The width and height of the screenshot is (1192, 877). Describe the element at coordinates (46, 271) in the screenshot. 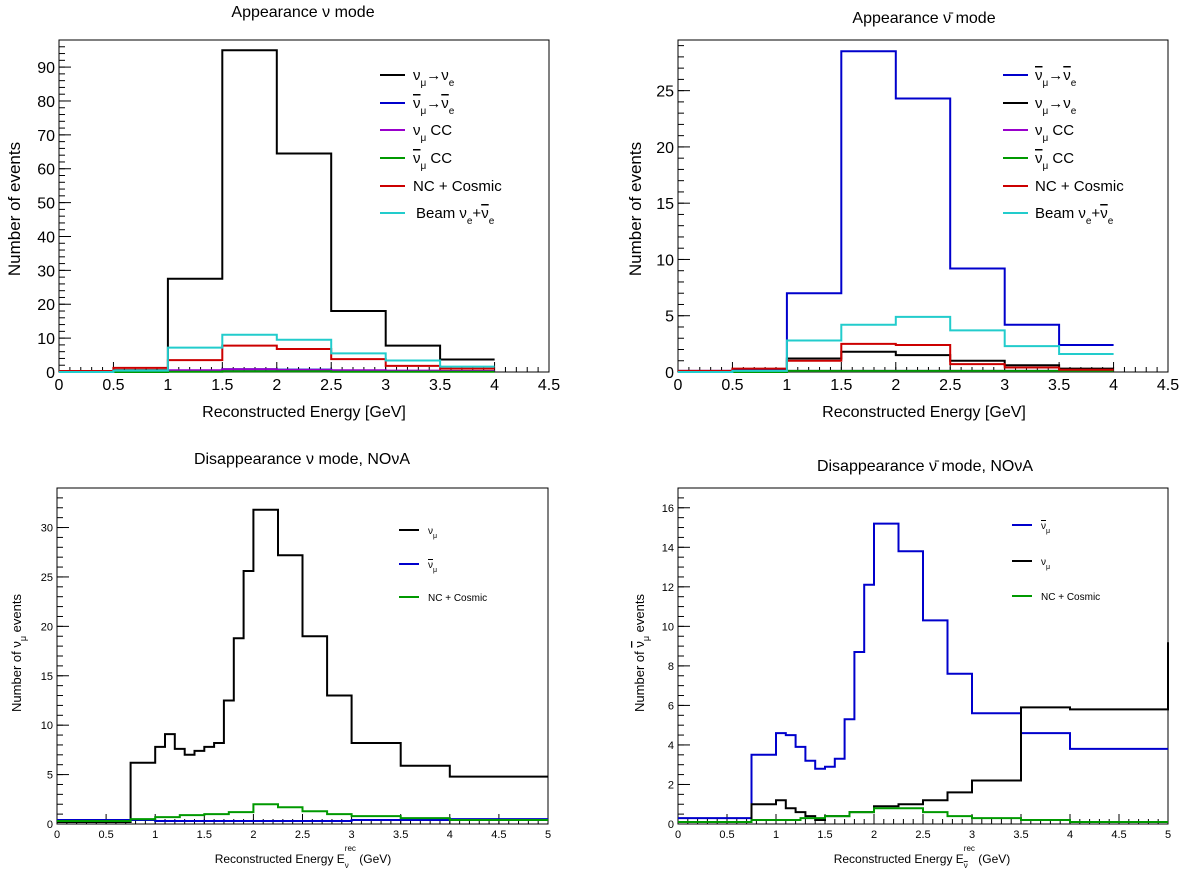

I see `y-tick-label: 30` at that location.